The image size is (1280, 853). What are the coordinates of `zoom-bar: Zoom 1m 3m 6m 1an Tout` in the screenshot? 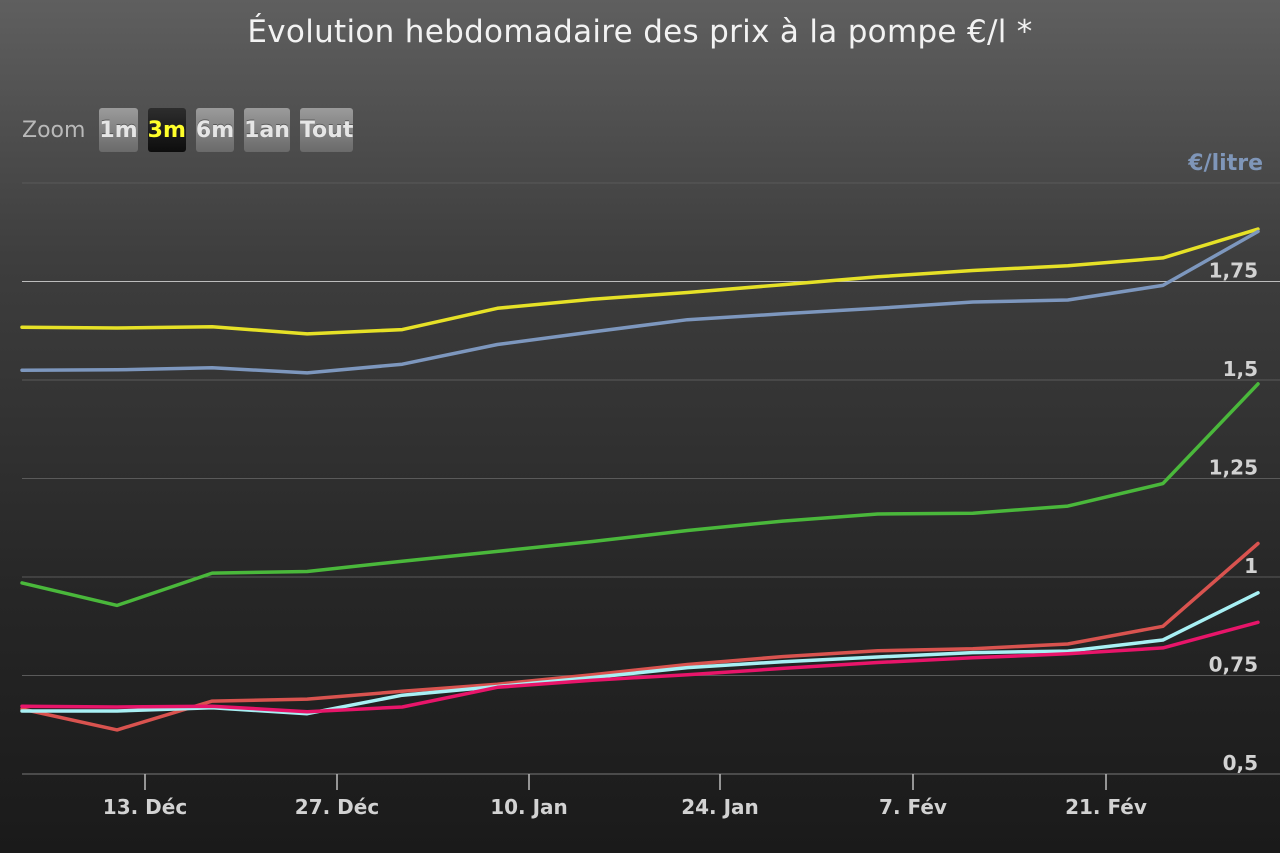 It's located at (192, 130).